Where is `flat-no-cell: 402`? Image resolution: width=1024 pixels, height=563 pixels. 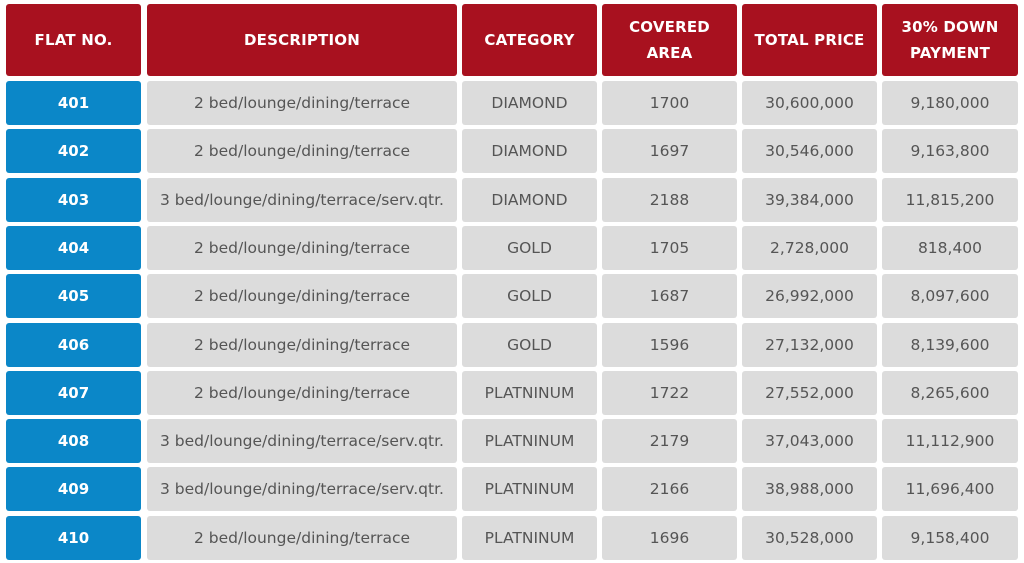 flat-no-cell: 402 is located at coordinates (73, 151).